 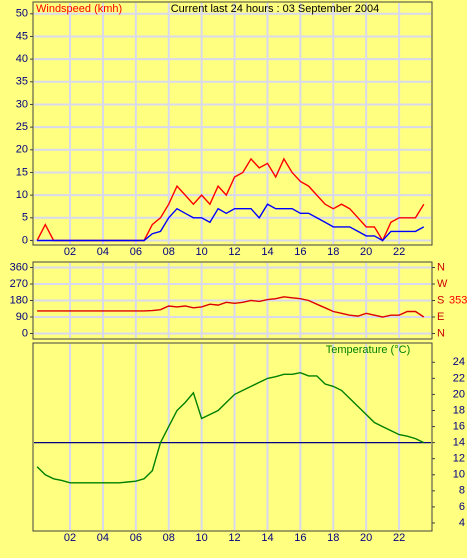 I want to click on y-tick-label: 45, so click(x=22, y=36).